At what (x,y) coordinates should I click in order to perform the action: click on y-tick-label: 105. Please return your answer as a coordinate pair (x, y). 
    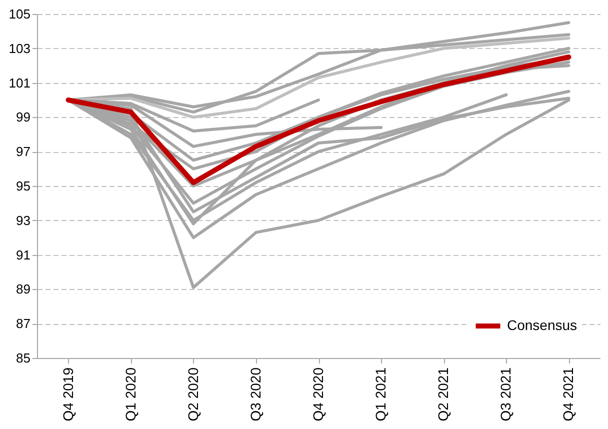
    Looking at the image, I should click on (19, 14).